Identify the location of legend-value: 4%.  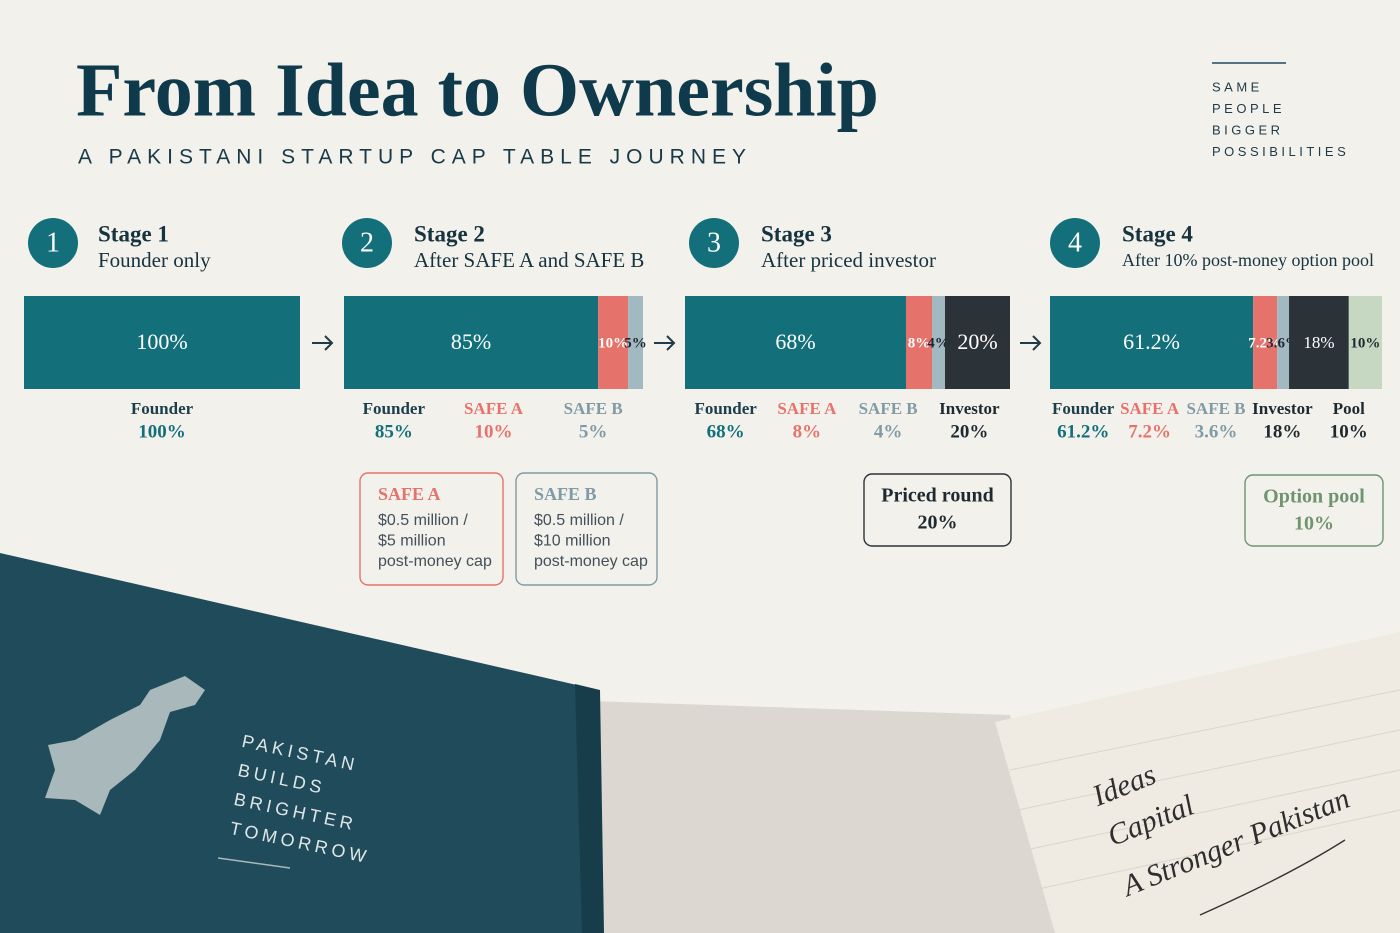
(888, 431).